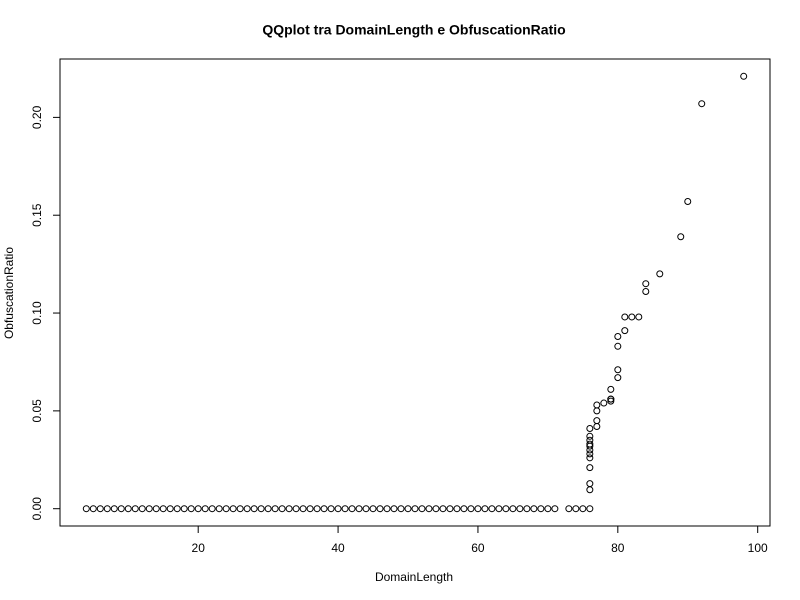  Describe the element at coordinates (37, 509) in the screenshot. I see `y-tick-label: 0.00` at that location.